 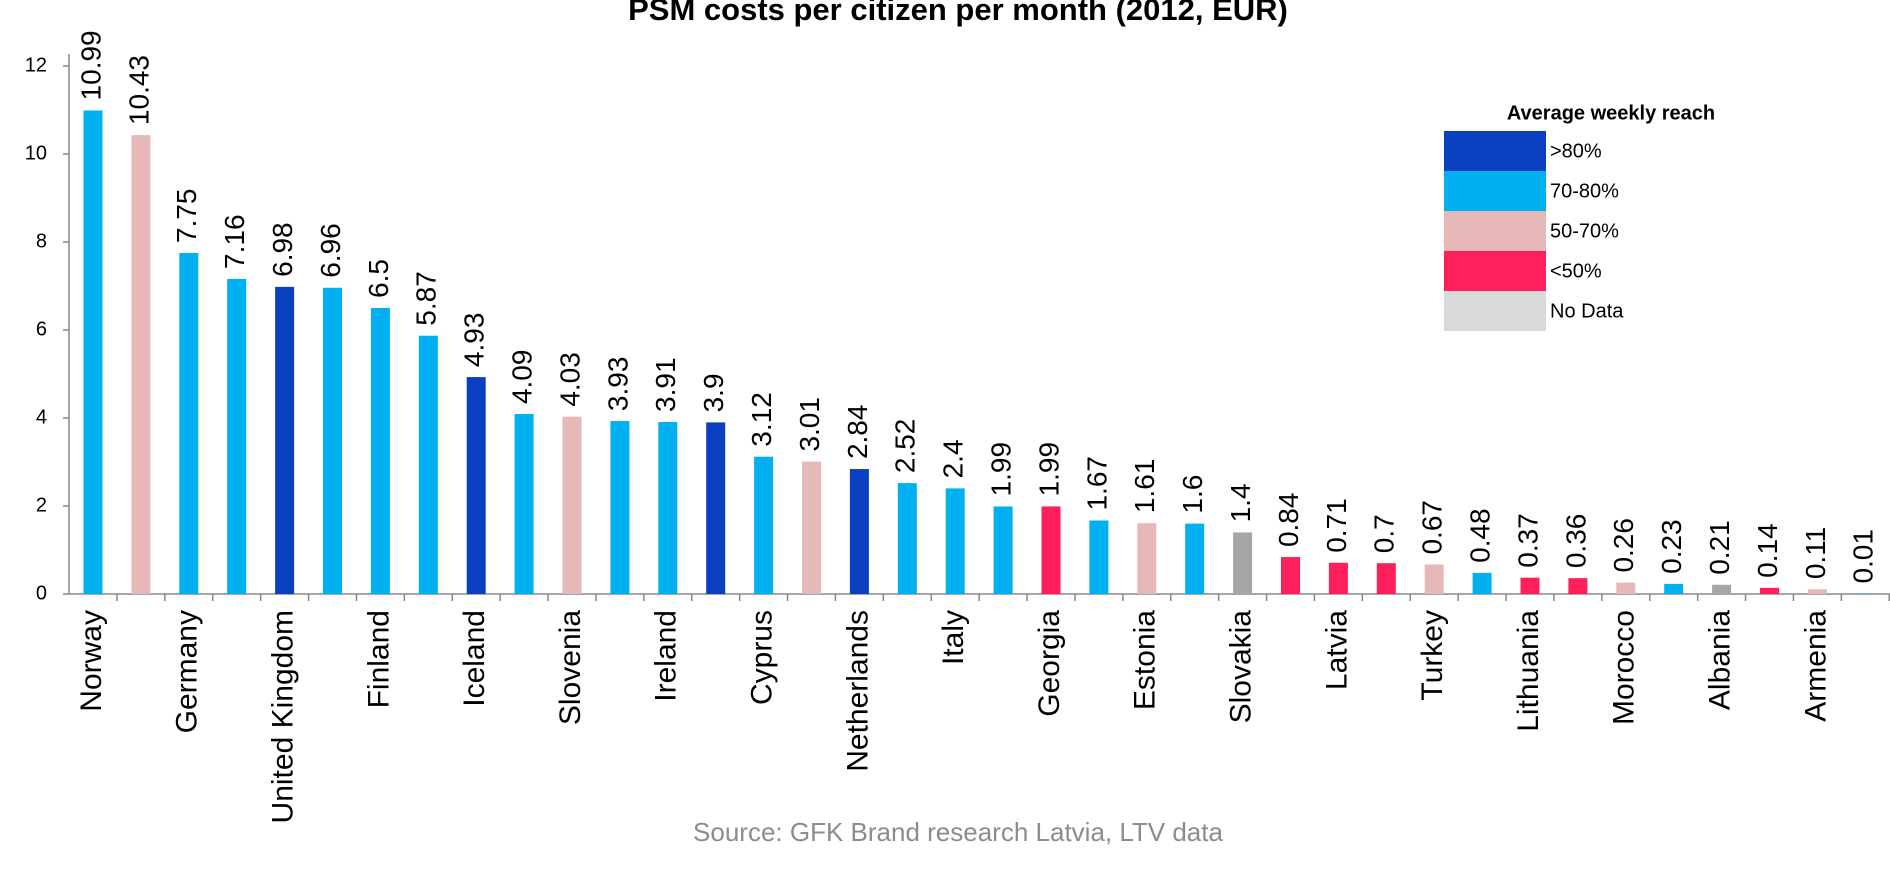 I want to click on y-tick-label: 4, so click(x=41, y=417).